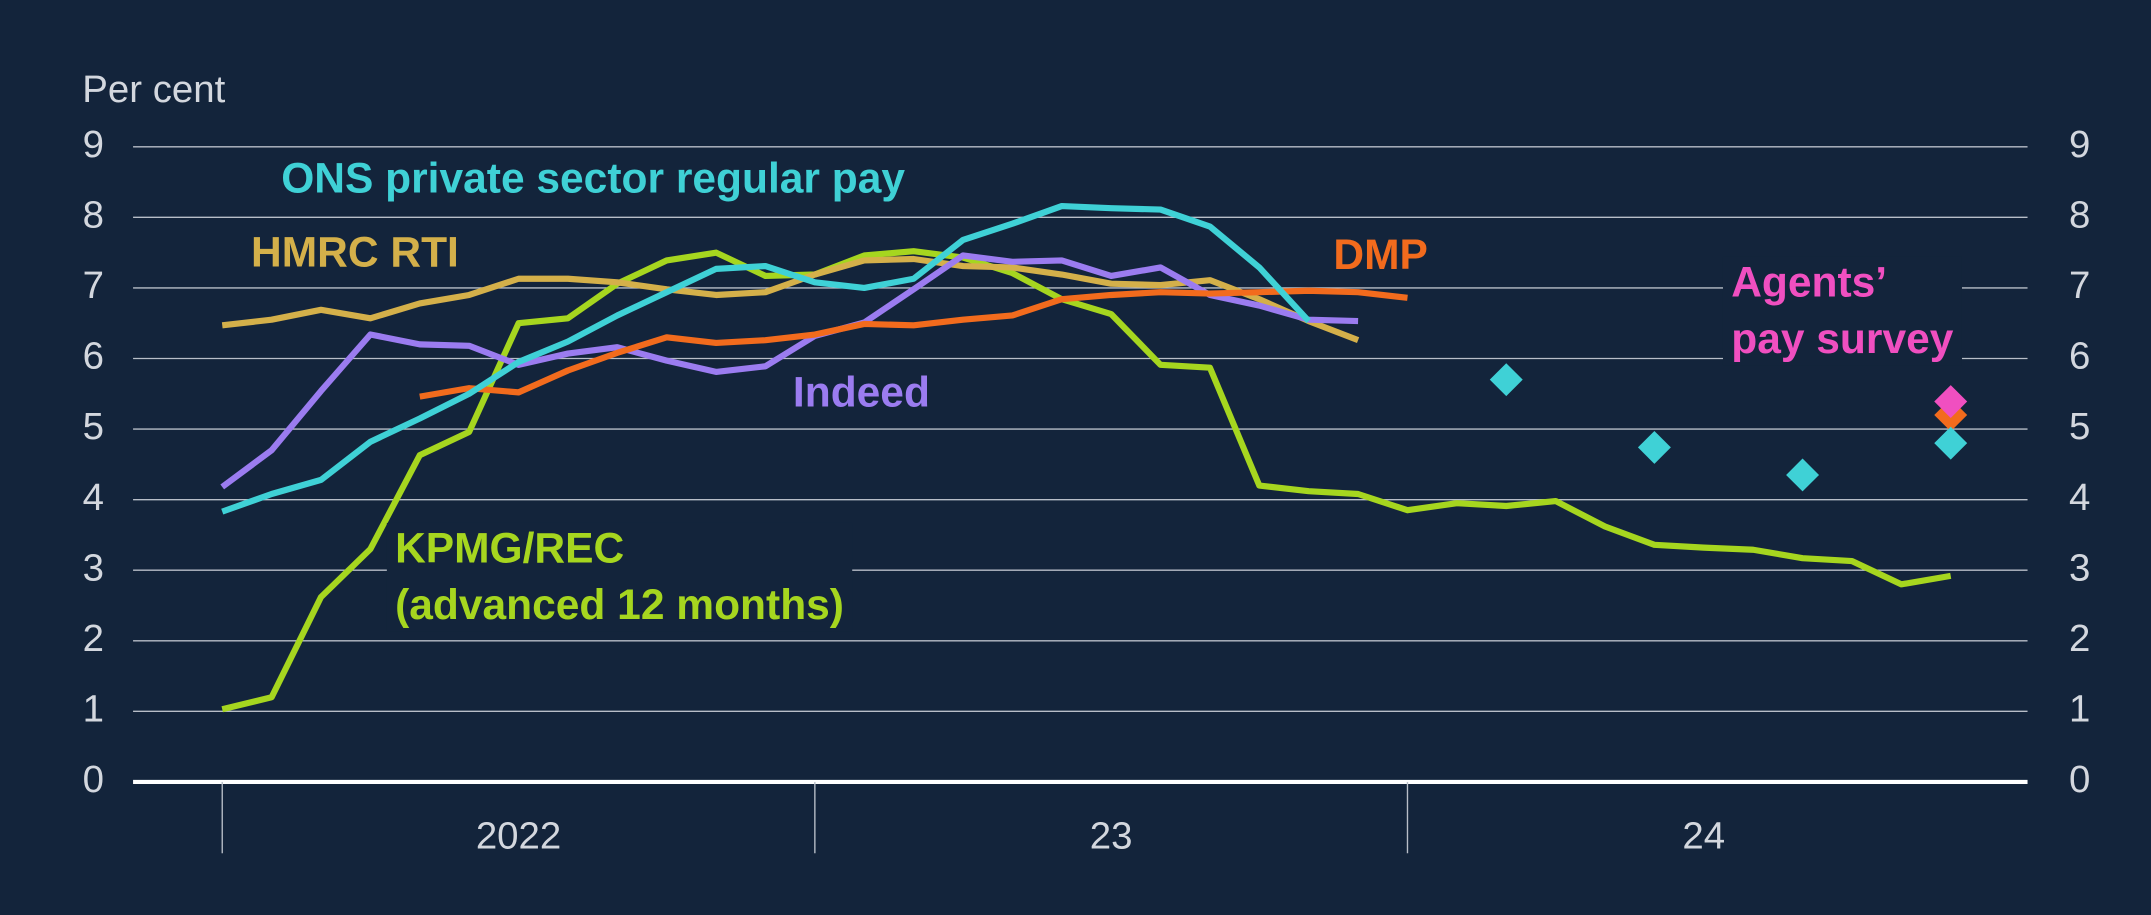 The height and width of the screenshot is (915, 2151). Describe the element at coordinates (93, 779) in the screenshot. I see `y-tick-label: 0` at that location.